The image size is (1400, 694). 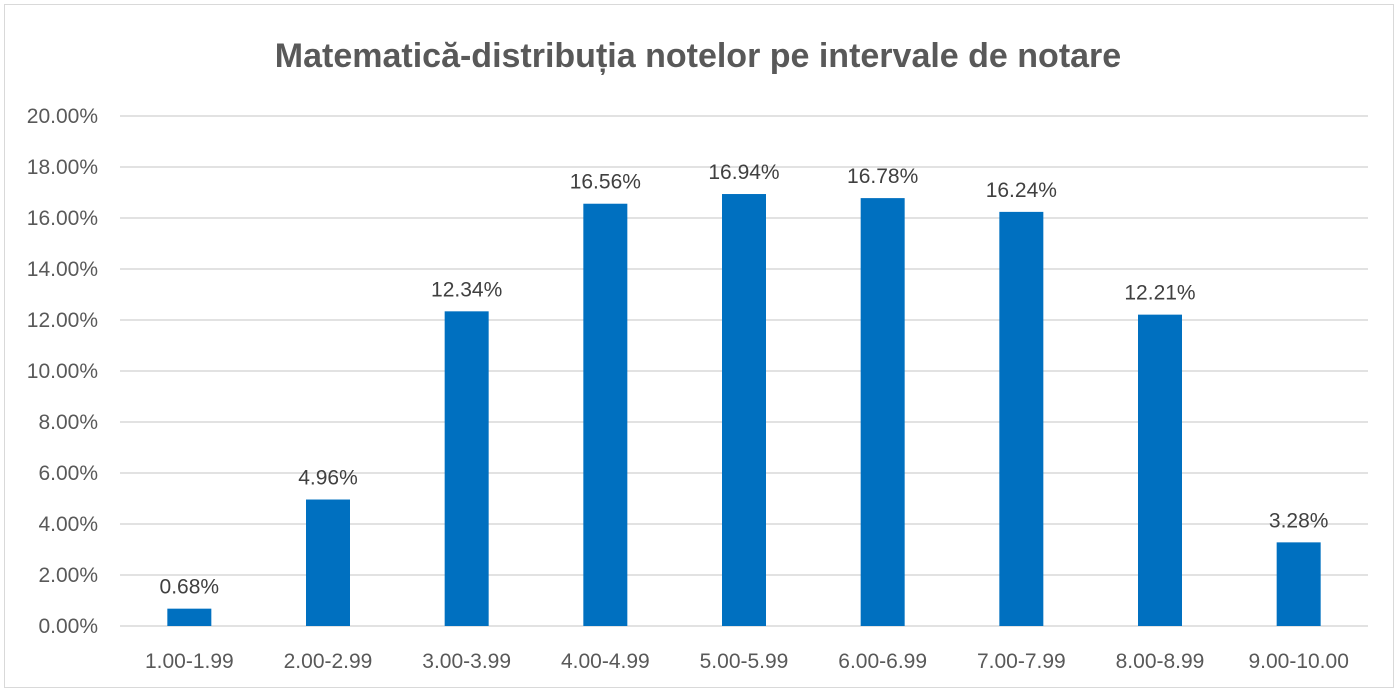 What do you see at coordinates (743, 172) in the screenshot?
I see `data-label: 16.94%` at bounding box center [743, 172].